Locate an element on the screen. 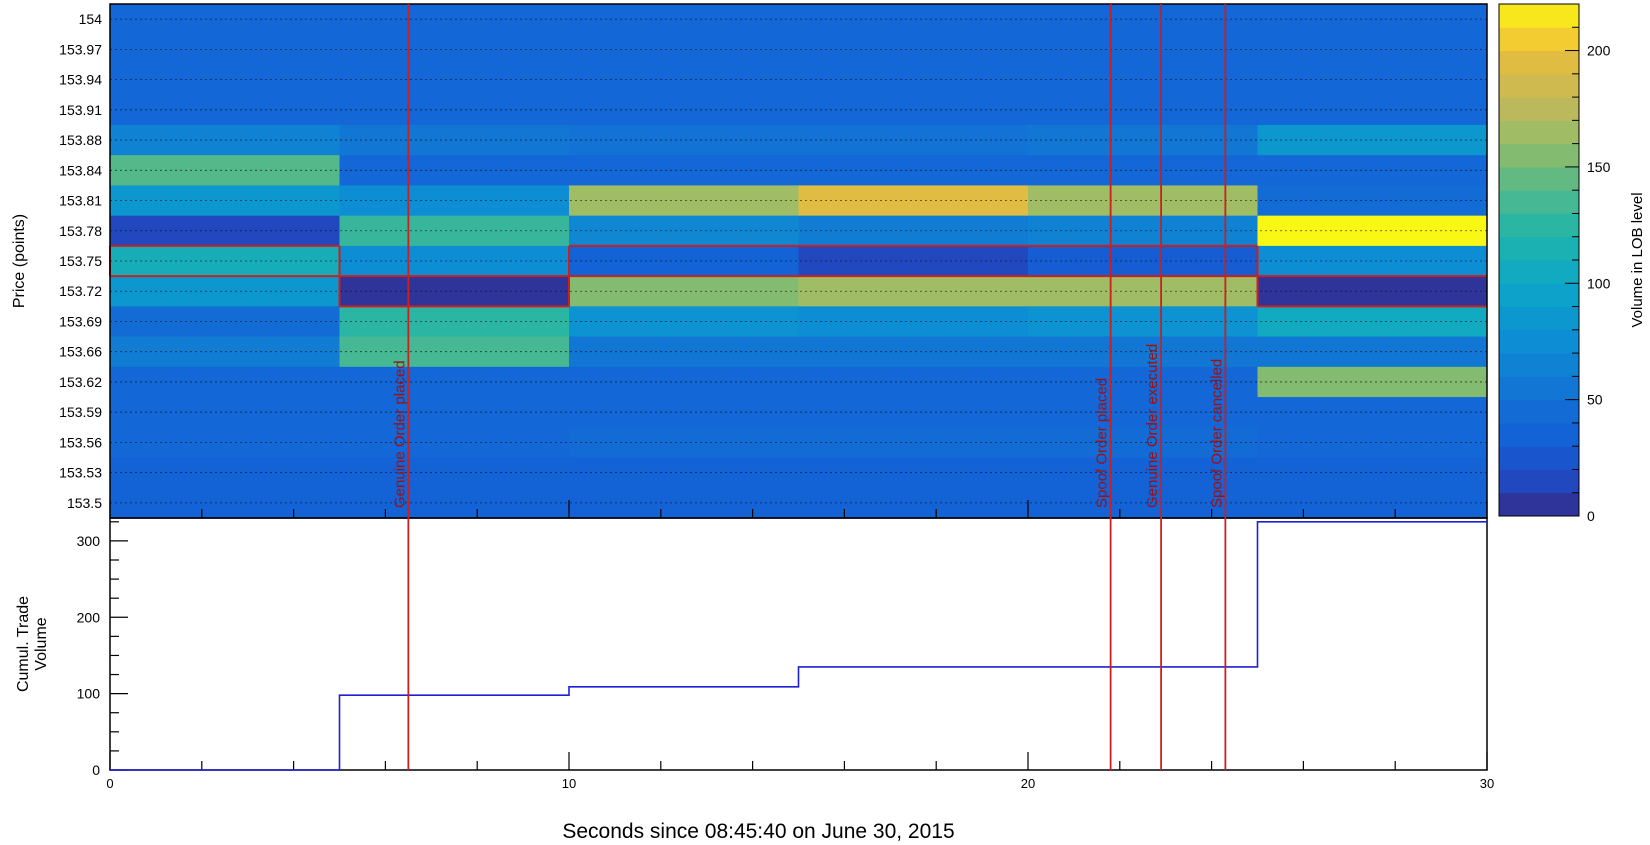 The image size is (1650, 845). y-axis-label-volume-line1: Cumul. Trade is located at coordinates (23, 644).